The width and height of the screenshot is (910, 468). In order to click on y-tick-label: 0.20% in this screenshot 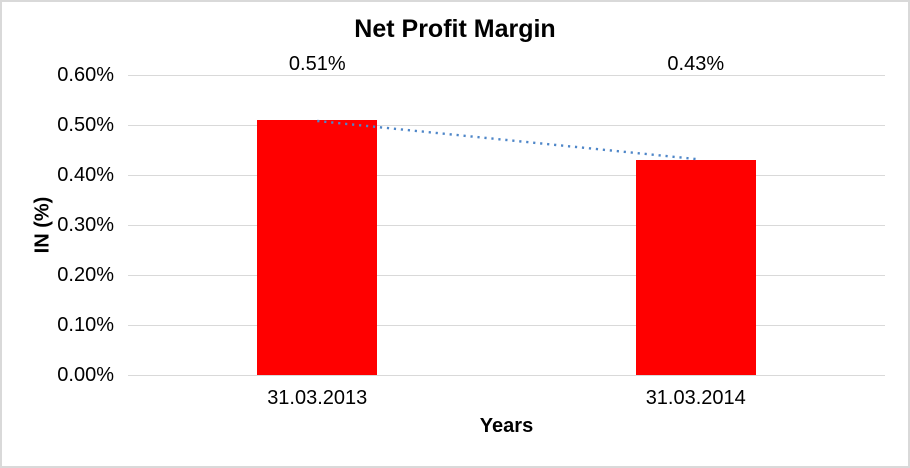, I will do `click(85, 275)`.